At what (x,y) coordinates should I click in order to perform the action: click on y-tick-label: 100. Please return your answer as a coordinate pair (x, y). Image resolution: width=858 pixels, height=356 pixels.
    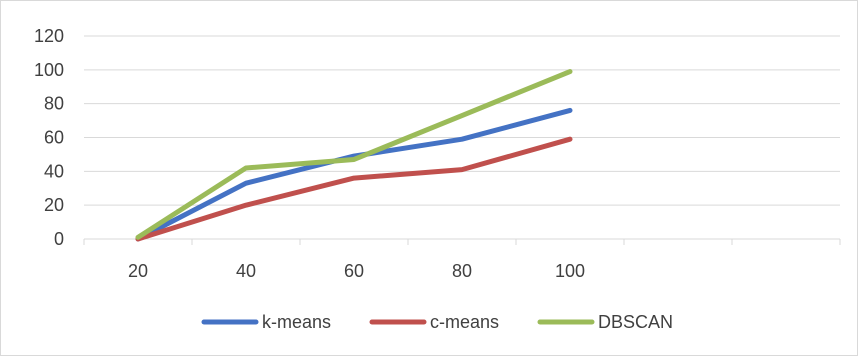
    Looking at the image, I should click on (49, 70).